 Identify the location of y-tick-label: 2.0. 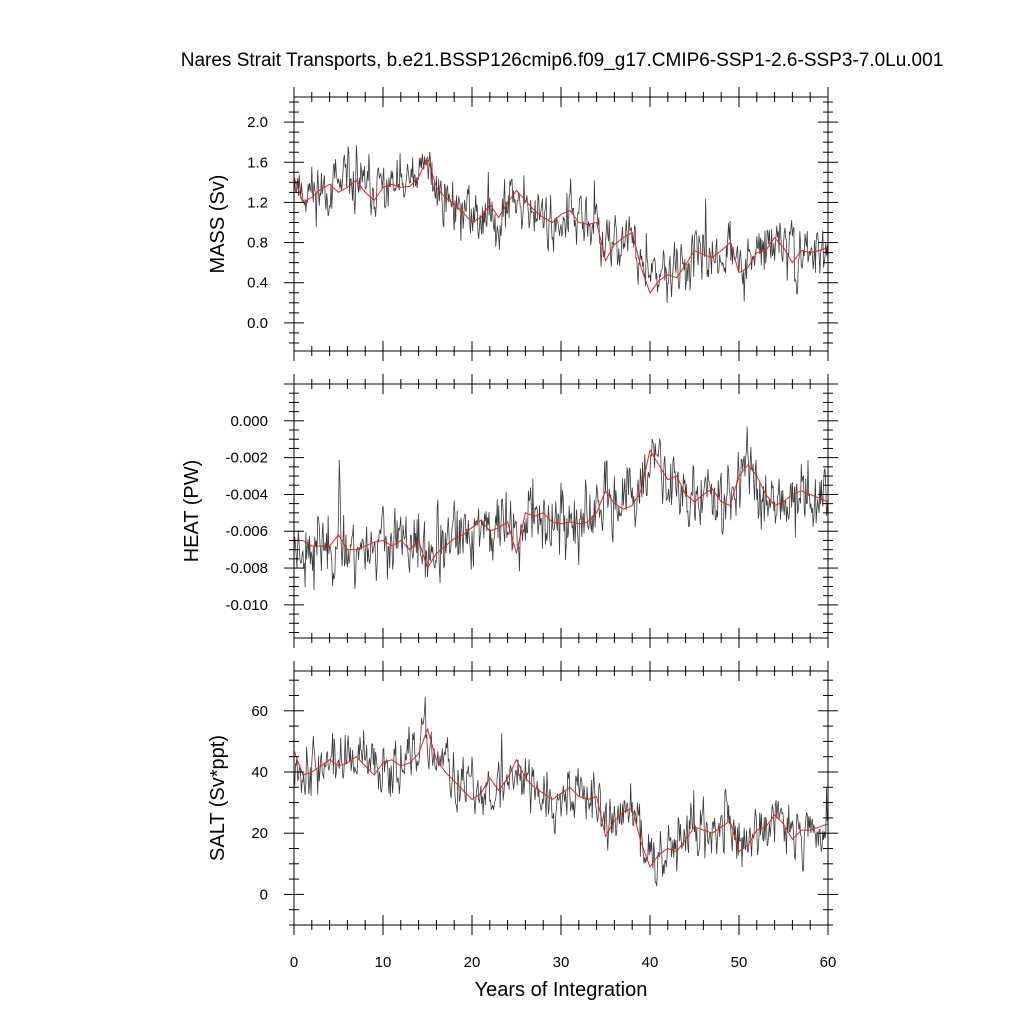
(257, 122).